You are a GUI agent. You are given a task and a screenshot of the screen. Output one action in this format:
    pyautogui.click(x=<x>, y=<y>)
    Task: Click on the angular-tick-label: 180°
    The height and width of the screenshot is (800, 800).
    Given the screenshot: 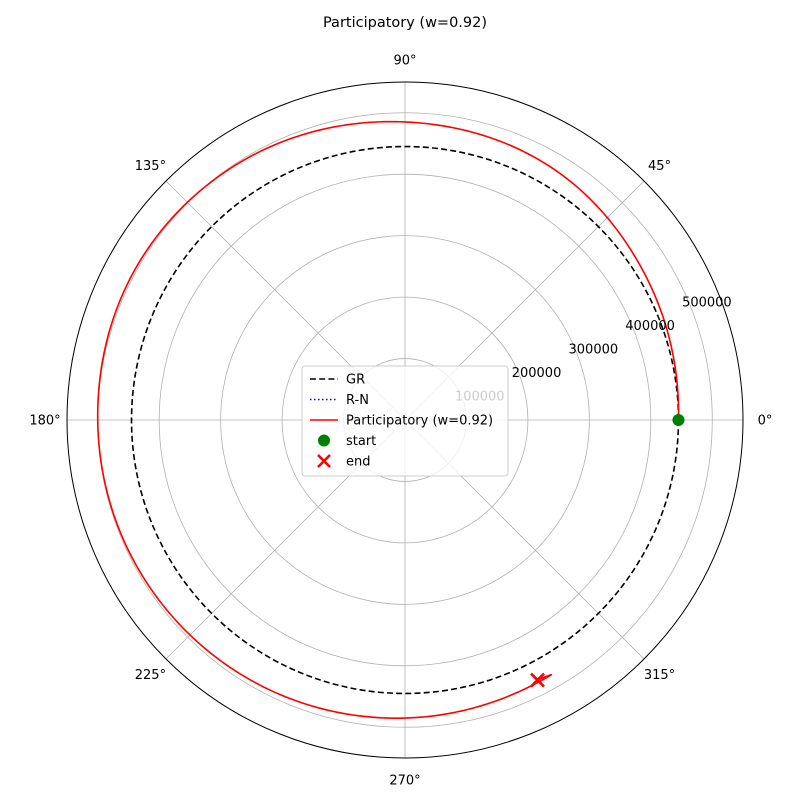 What is the action you would take?
    pyautogui.click(x=44, y=421)
    